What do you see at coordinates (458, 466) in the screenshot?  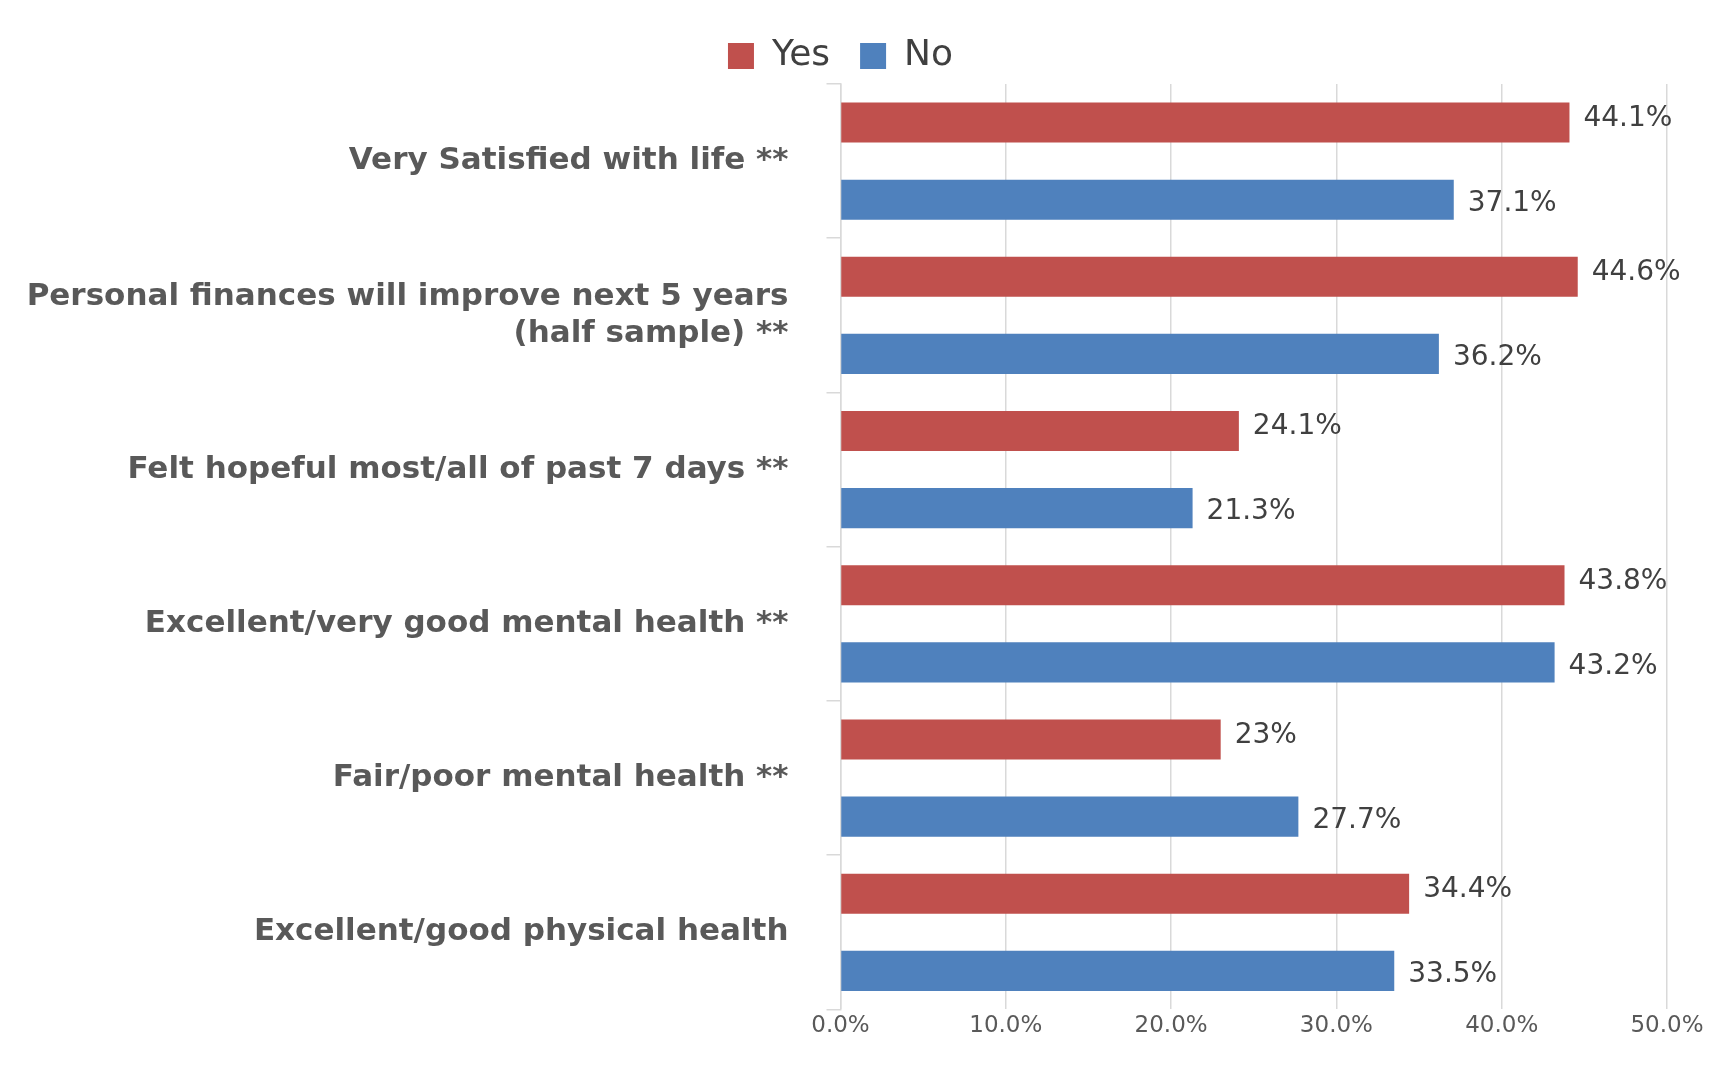 I see `y-tick-label: Felt hopeful most/all of past 7 days **` at bounding box center [458, 466].